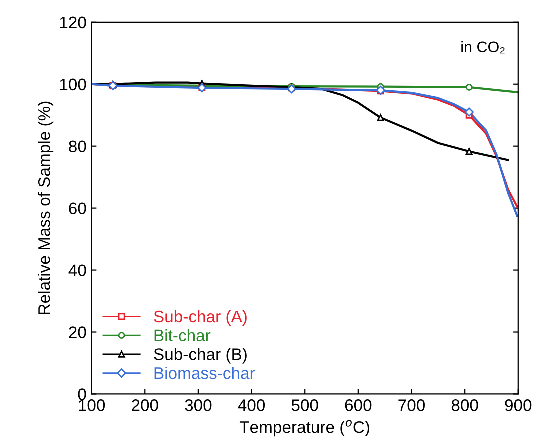 The width and height of the screenshot is (540, 448). What do you see at coordinates (46, 208) in the screenshot?
I see `y-axis-title: Relative Mass of Sample (%)` at bounding box center [46, 208].